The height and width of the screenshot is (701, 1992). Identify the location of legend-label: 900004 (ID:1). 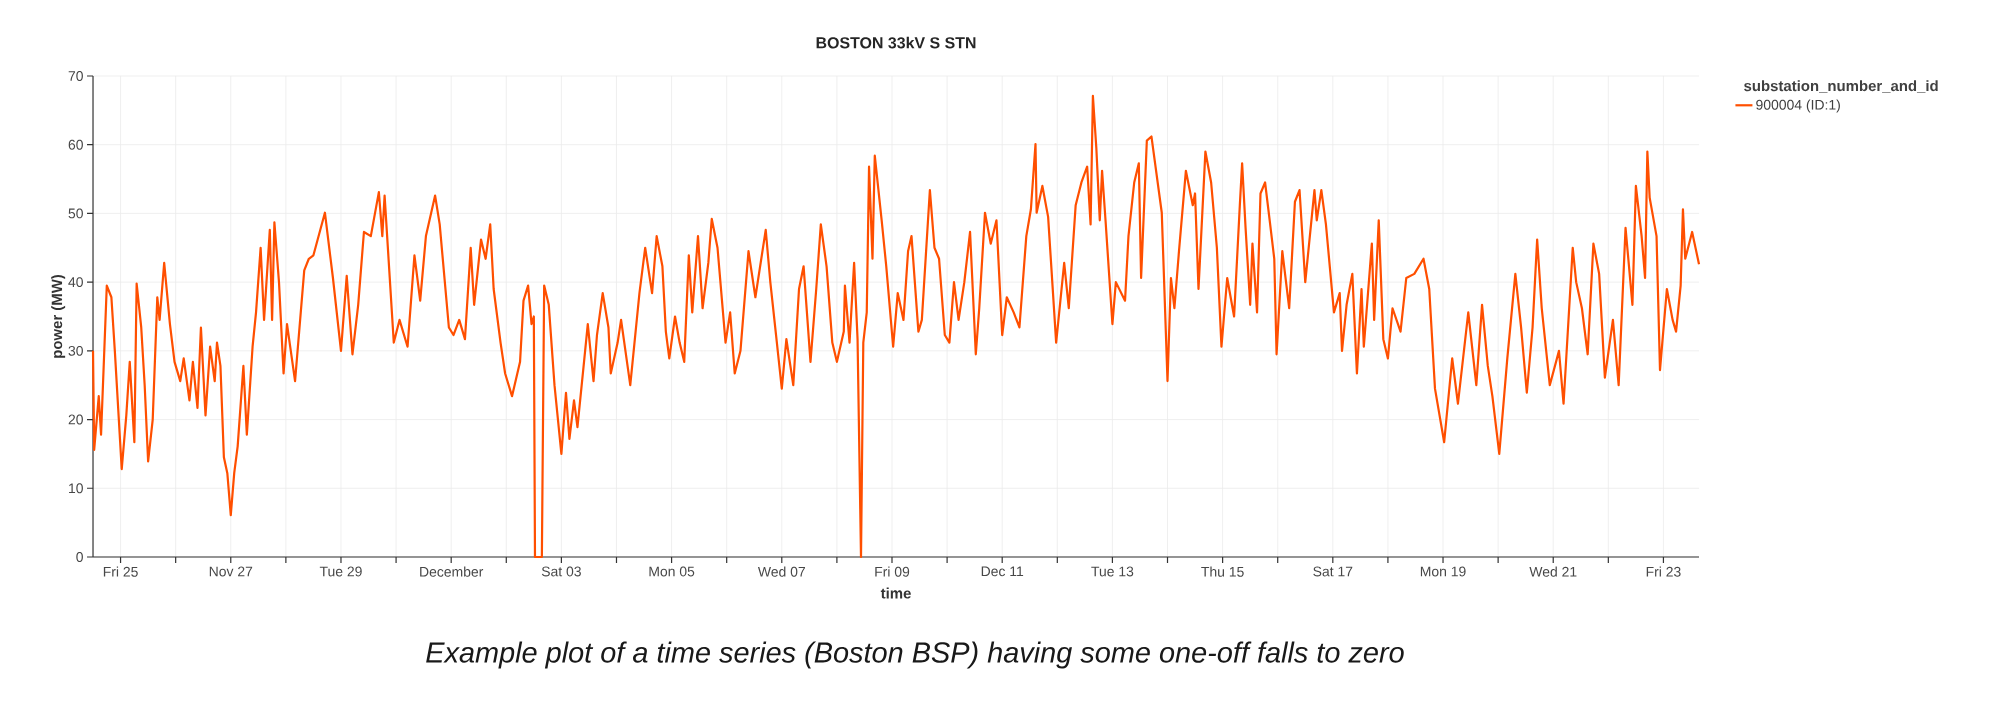
(1798, 106).